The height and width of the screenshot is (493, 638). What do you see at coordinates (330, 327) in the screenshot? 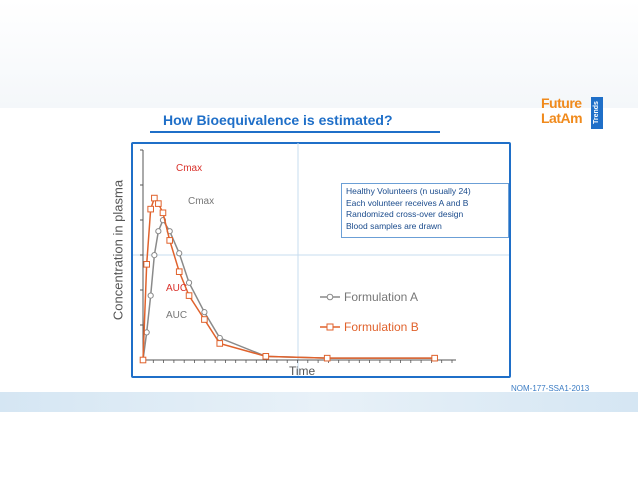
I see `legend-marker-b` at bounding box center [330, 327].